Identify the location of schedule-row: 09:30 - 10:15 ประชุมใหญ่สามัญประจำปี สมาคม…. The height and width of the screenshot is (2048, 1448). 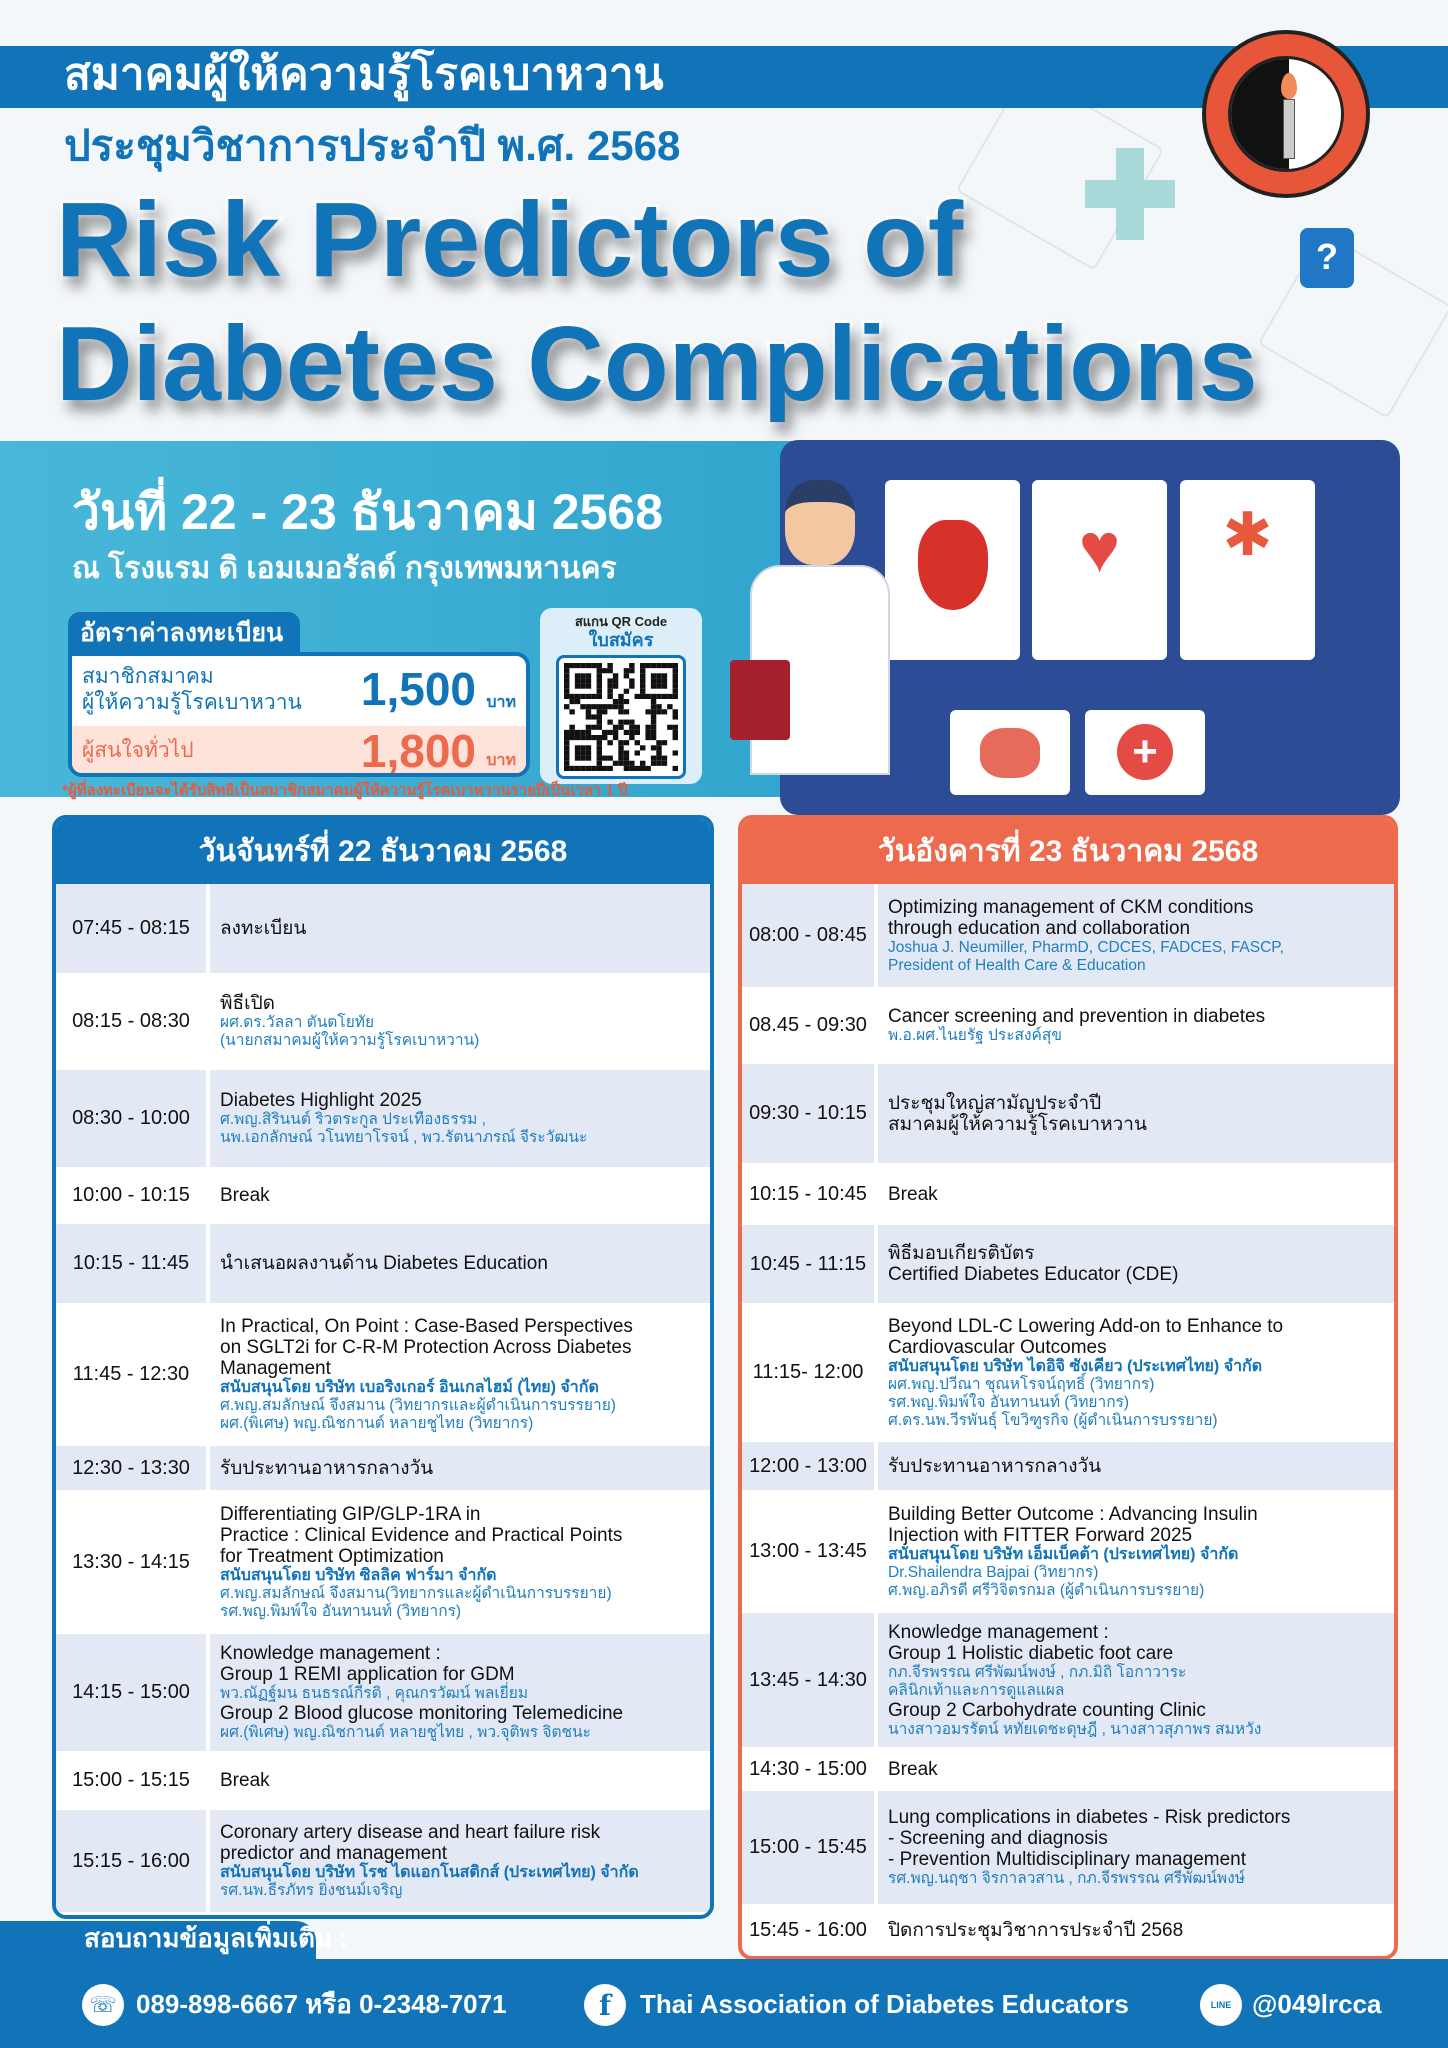
(1068, 1113).